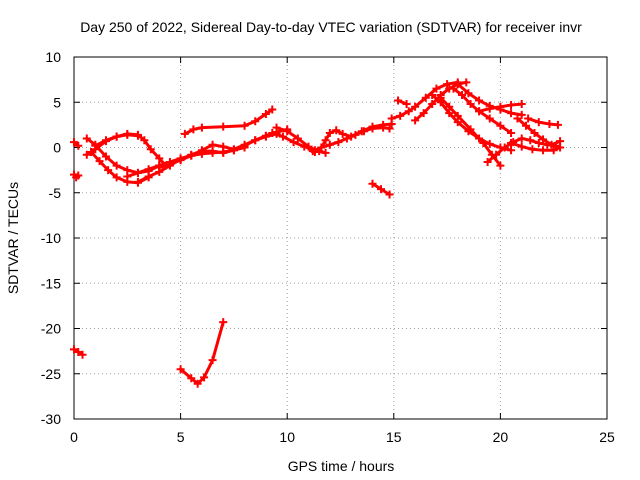 The height and width of the screenshot is (480, 640). I want to click on x-tick-label: 25, so click(607, 437).